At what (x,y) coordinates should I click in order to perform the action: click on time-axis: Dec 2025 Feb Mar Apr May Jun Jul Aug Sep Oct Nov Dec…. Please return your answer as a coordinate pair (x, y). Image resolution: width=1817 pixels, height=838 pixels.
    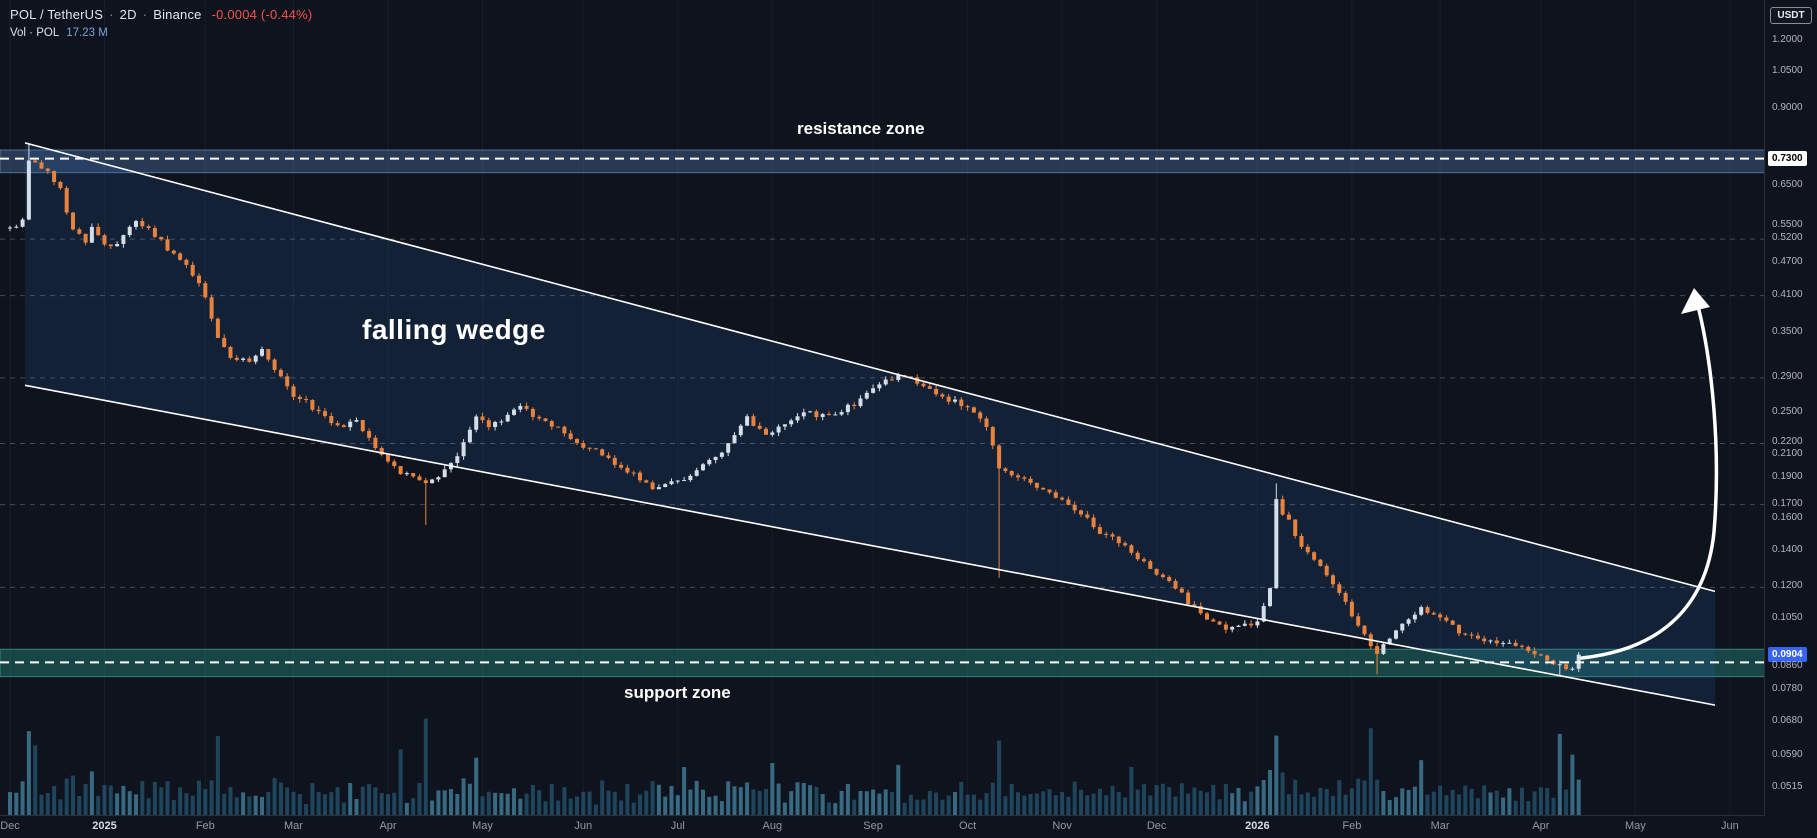
    Looking at the image, I should click on (882, 826).